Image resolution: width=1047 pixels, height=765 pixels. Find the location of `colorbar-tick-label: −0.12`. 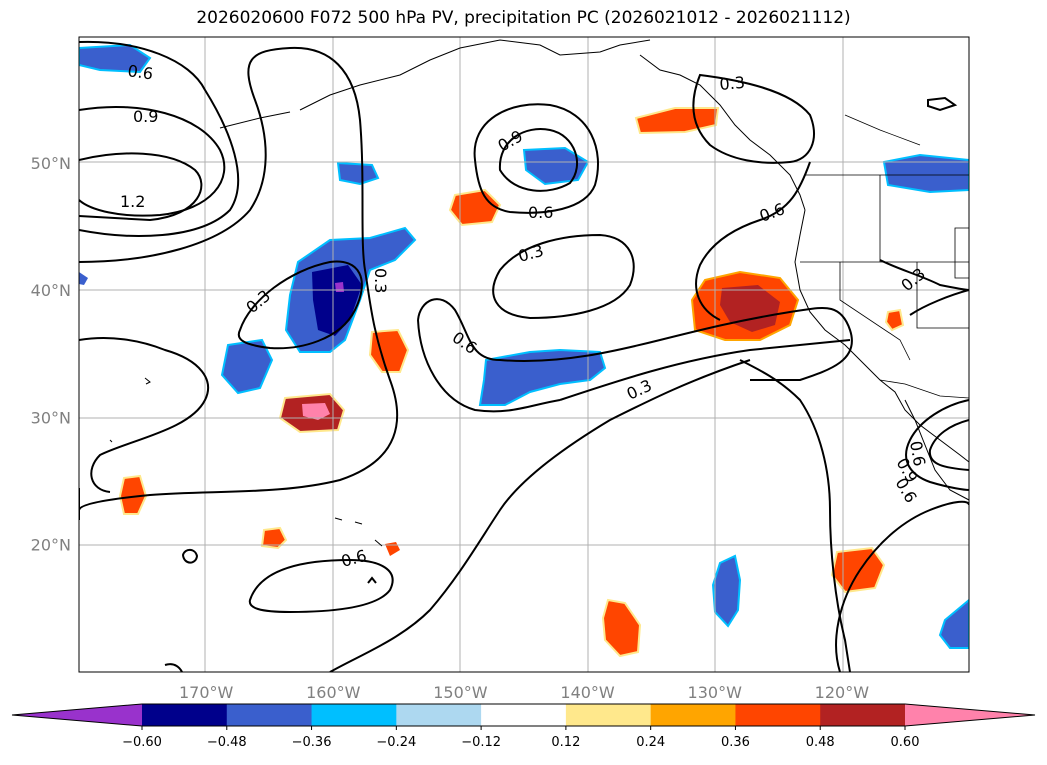

colorbar-tick-label: −0.12 is located at coordinates (481, 742).